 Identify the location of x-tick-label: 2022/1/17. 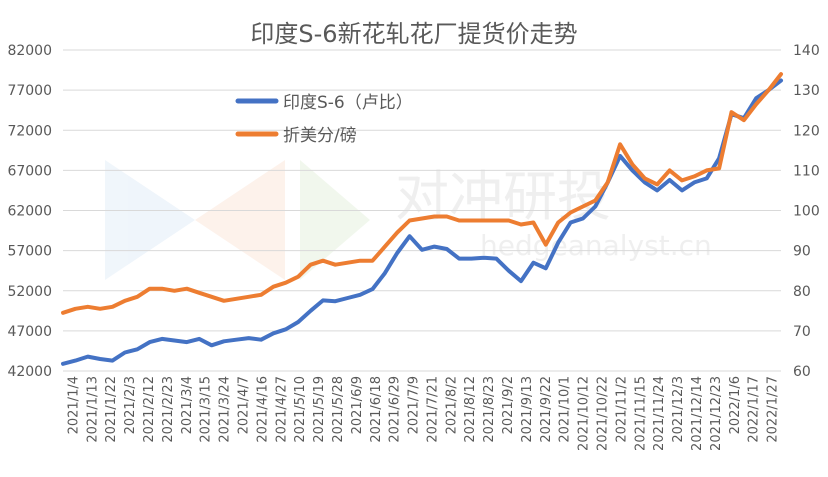
(754, 409).